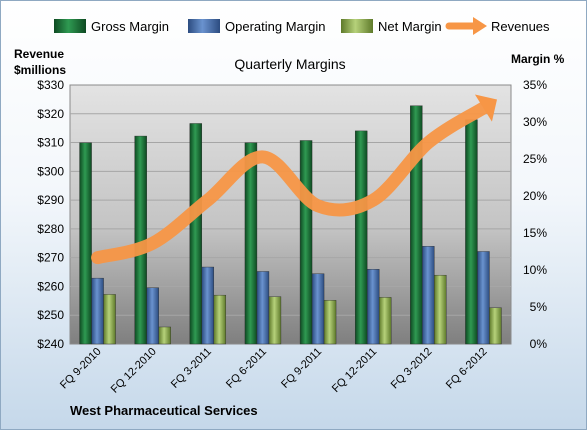  What do you see at coordinates (50, 286) in the screenshot?
I see `left-tick-label: $260` at bounding box center [50, 286].